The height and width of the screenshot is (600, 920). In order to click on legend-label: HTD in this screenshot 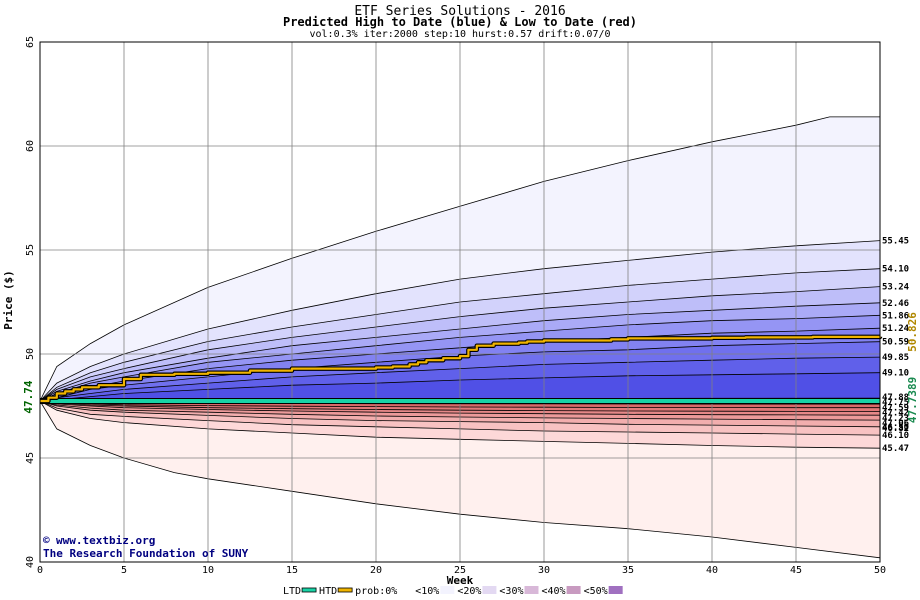, I will do `click(328, 591)`.